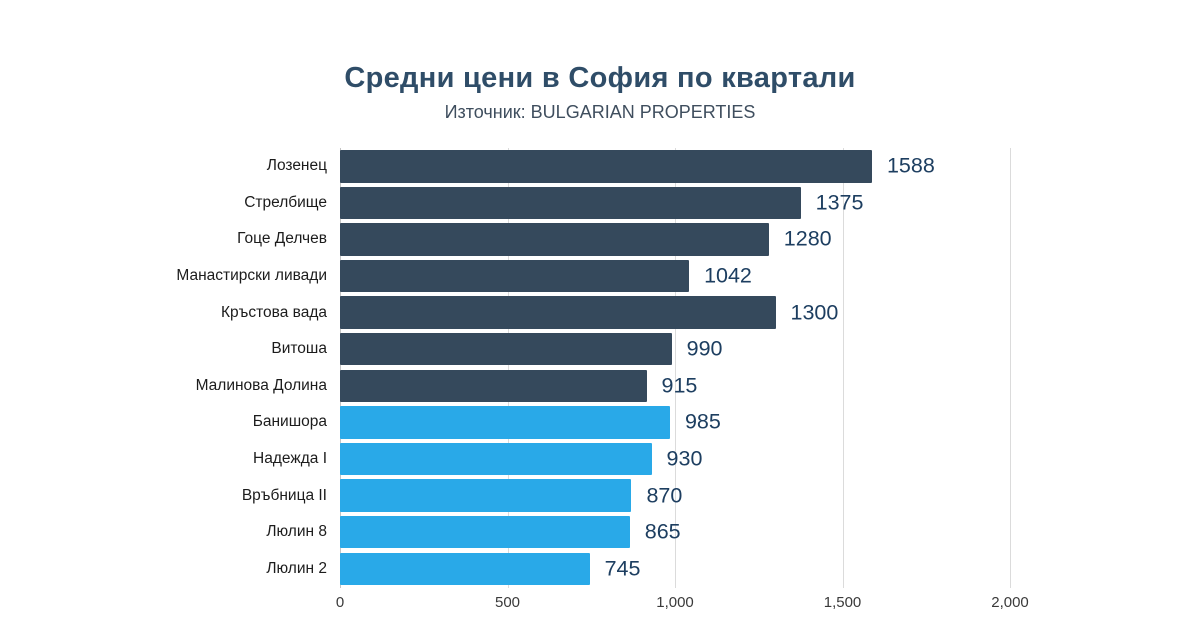  I want to click on x-axis-tick-label: 2,000, so click(1010, 602).